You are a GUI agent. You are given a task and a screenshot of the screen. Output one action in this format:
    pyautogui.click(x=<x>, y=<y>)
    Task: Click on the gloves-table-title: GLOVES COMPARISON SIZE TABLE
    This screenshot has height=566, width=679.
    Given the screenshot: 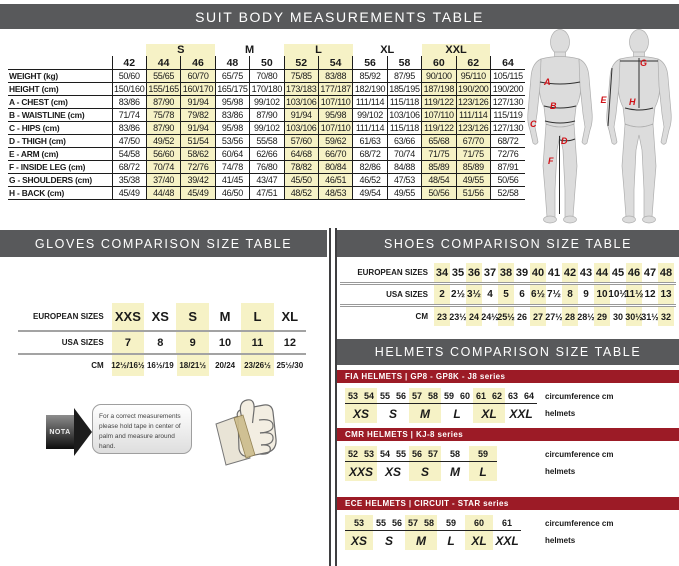 What is the action you would take?
    pyautogui.click(x=163, y=243)
    